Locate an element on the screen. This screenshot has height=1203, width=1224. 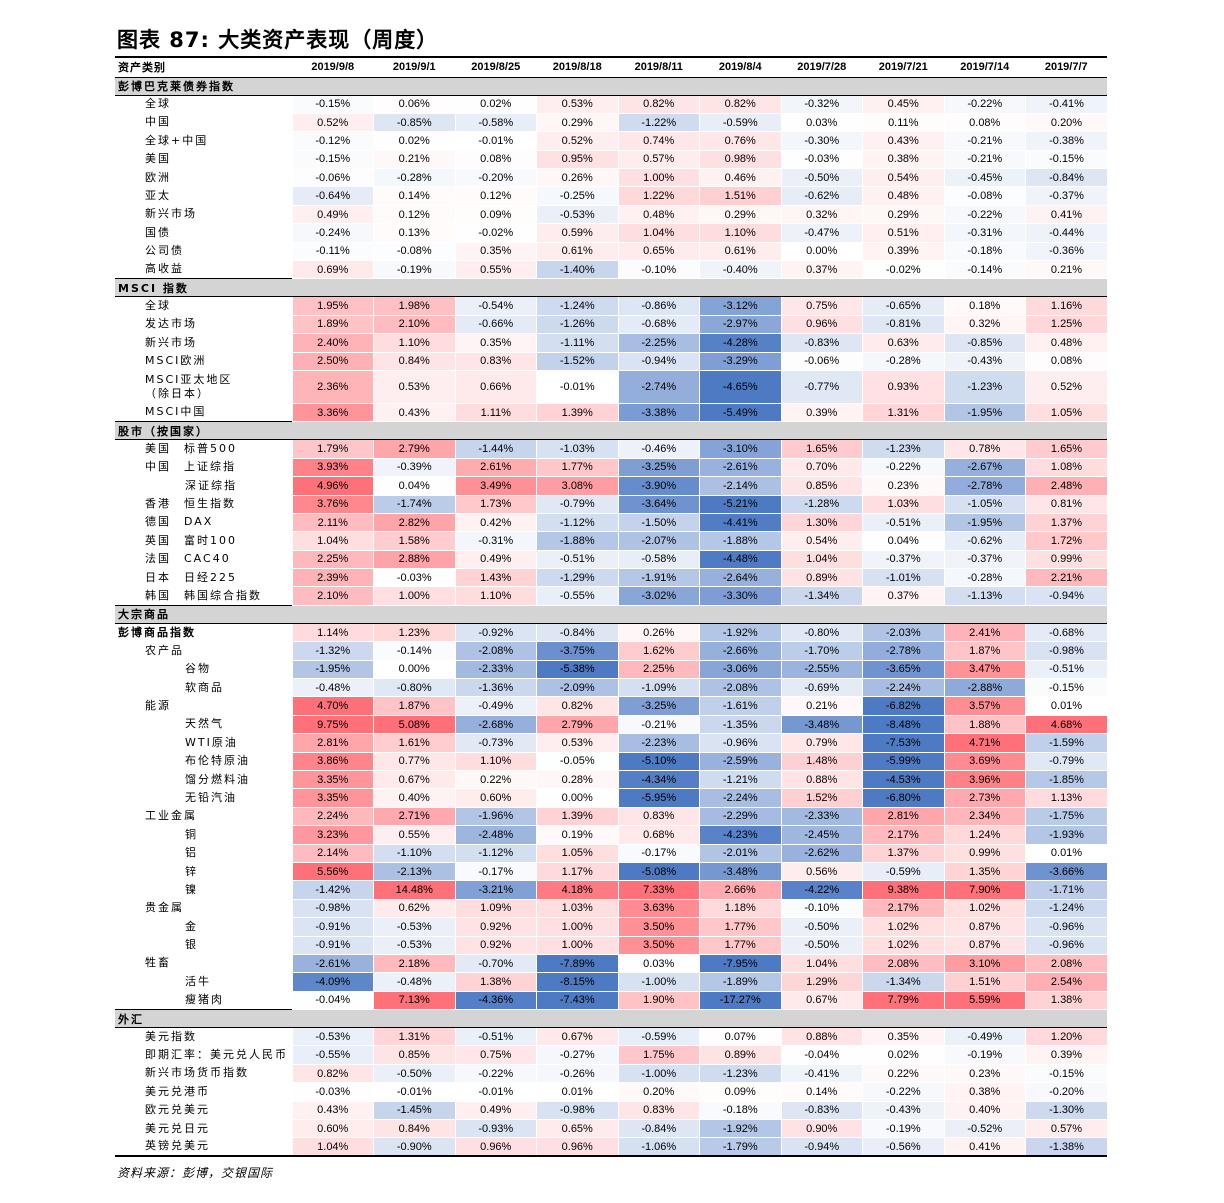
value-cell: 0.54% is located at coordinates (903, 178).